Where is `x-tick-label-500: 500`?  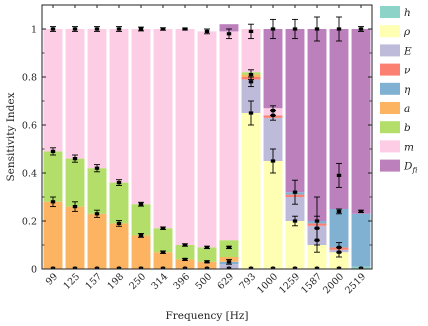
x-tick-label-500: 500 is located at coordinates (204, 281).